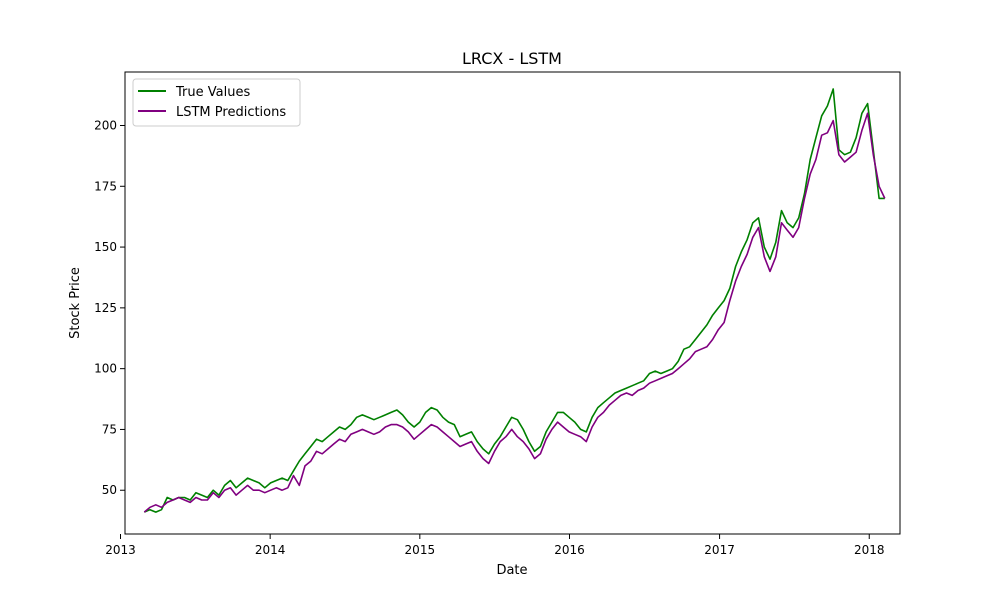 This screenshot has width=1000, height=600. I want to click on legend-box, so click(216, 102).